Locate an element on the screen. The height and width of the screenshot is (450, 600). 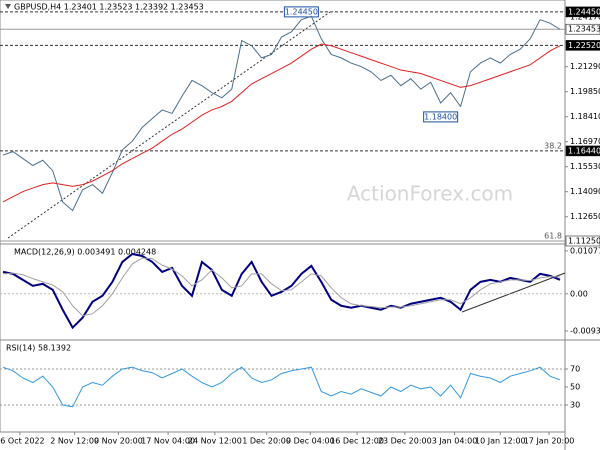
level-label: 1.16440 is located at coordinates (584, 150).